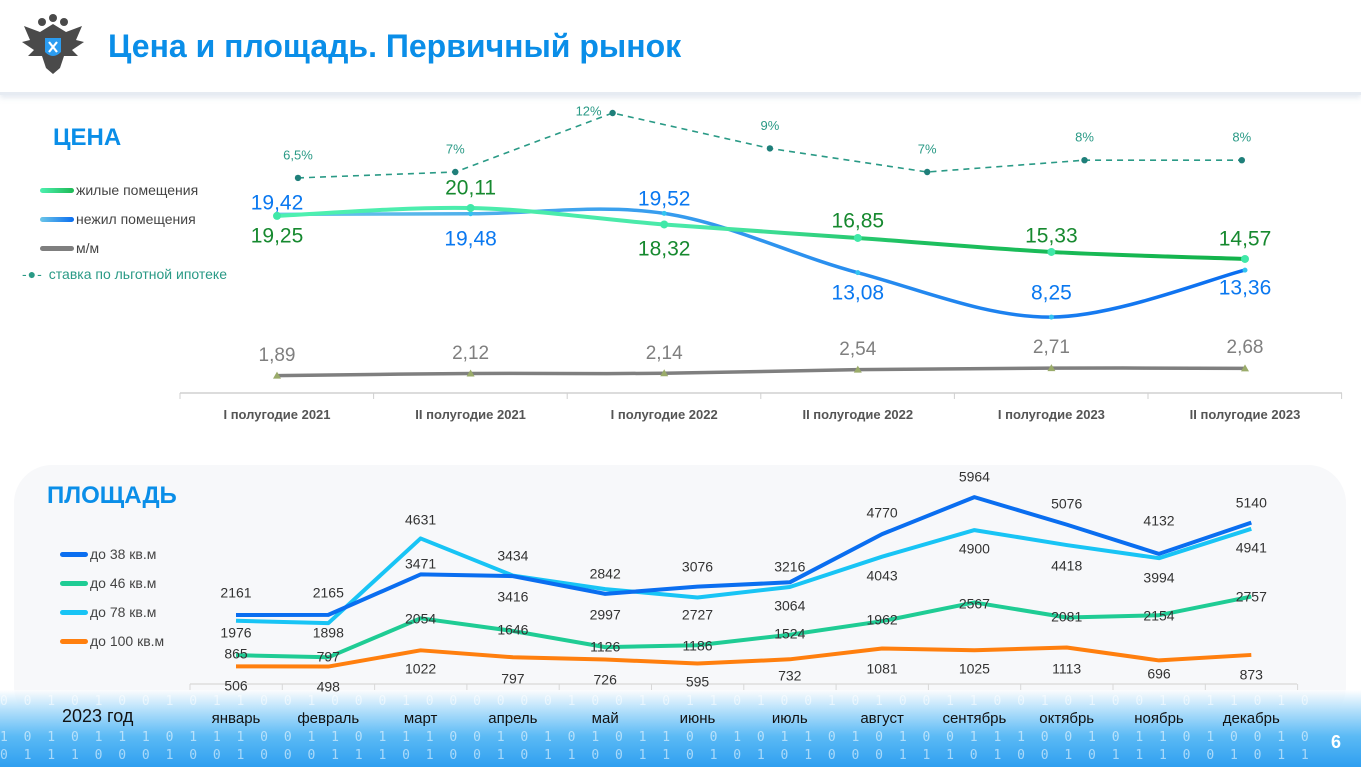  I want to click on data-label: 1081, so click(882, 669).